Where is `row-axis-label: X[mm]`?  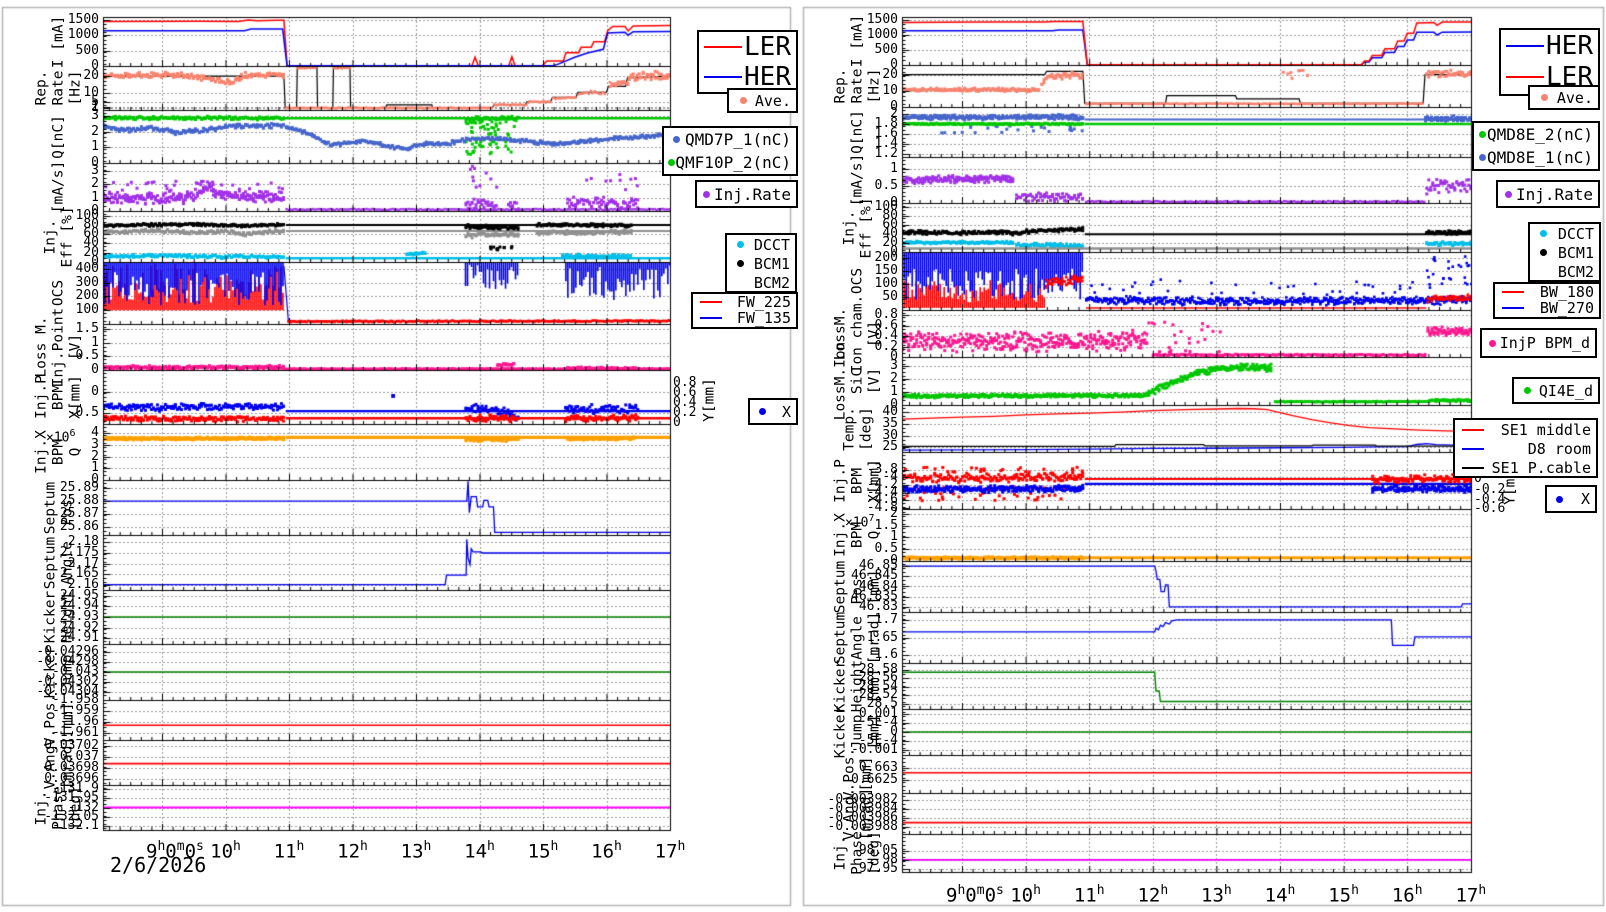
row-axis-label: X[mm] is located at coordinates (874, 480).